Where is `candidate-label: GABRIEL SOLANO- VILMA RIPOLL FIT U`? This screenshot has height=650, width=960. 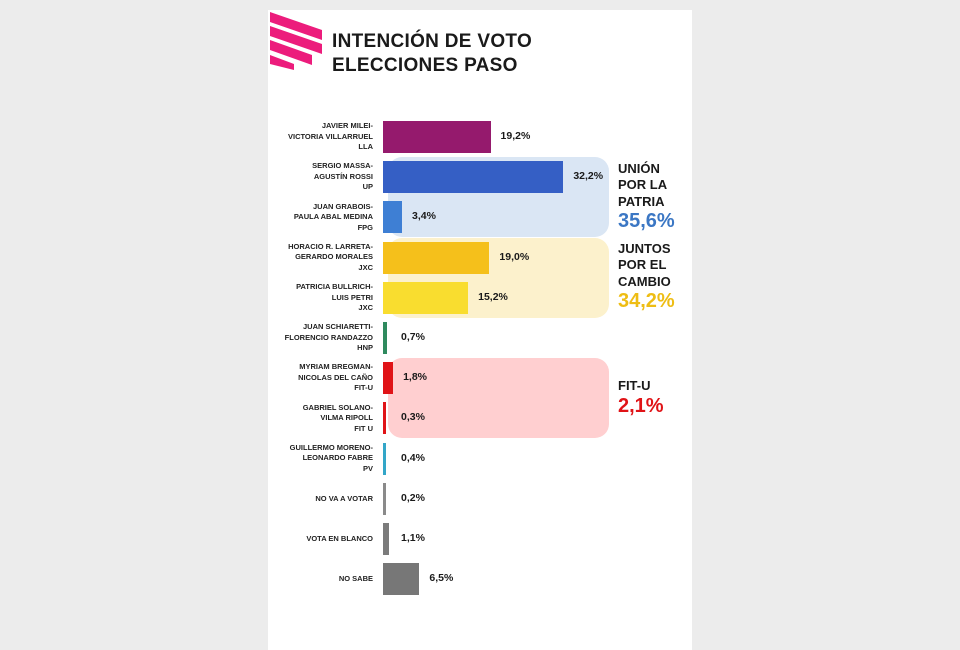
candidate-label: GABRIEL SOLANO- VILMA RIPOLL FIT U is located at coordinates (323, 419).